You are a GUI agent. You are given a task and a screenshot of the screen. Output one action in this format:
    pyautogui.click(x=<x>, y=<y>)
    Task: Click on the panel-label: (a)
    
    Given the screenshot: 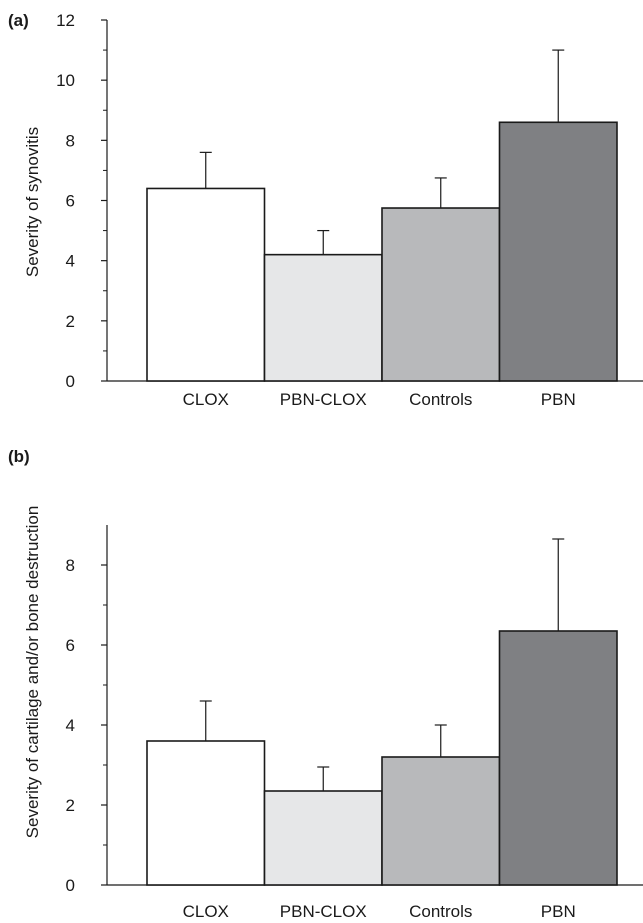 What is the action you would take?
    pyautogui.click(x=18, y=20)
    